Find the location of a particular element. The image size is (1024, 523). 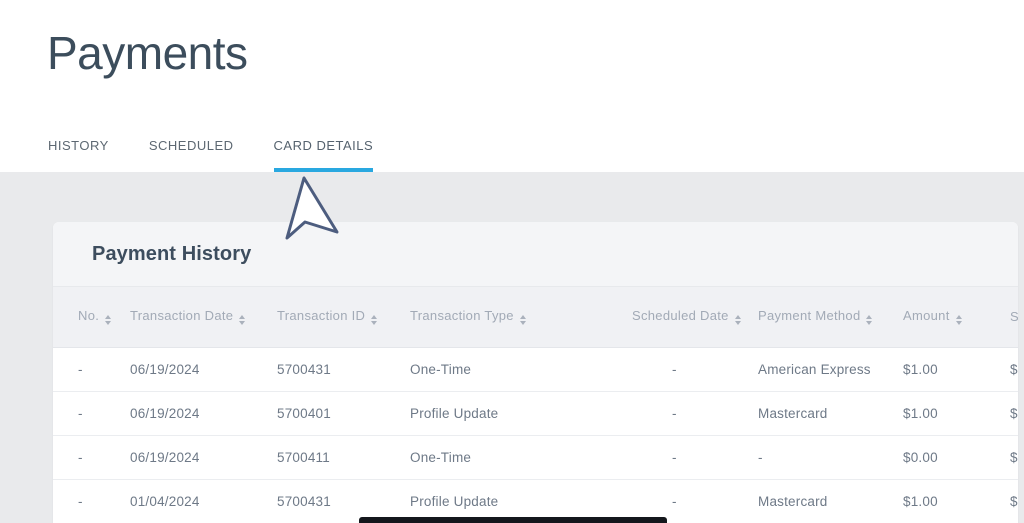

tab-scheduled: SCHEDULED is located at coordinates (191, 145).